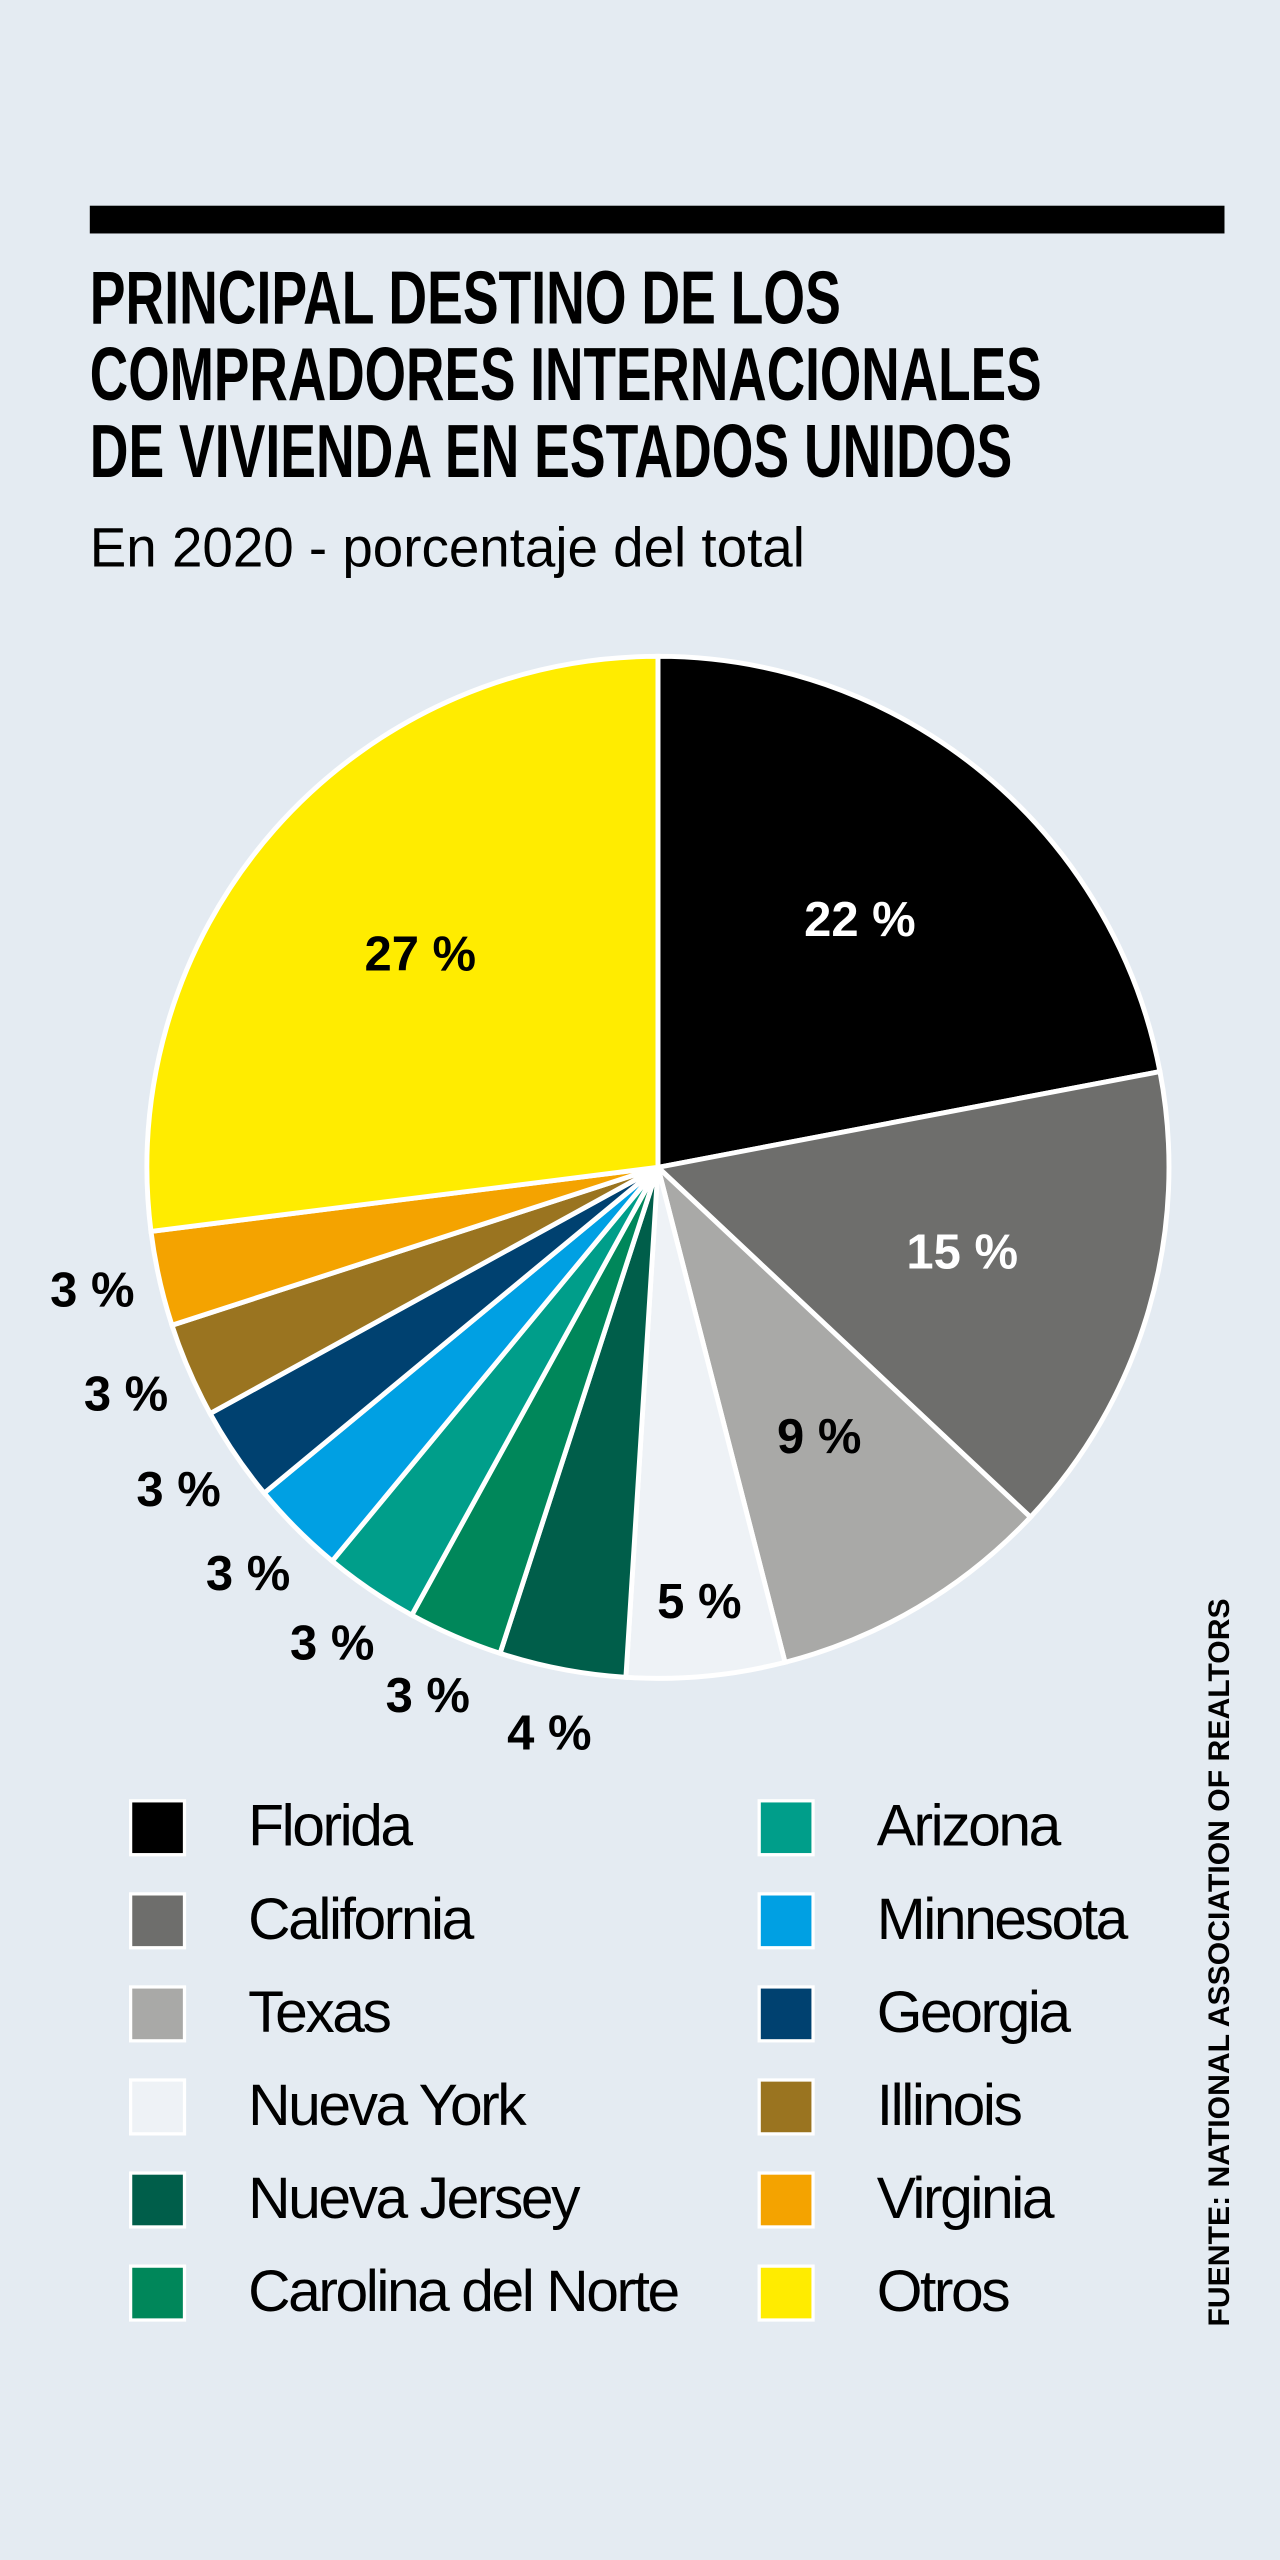  What do you see at coordinates (465, 298) in the screenshot?
I see `chart-title: PRINCIPAL DESTINO DE LOS` at bounding box center [465, 298].